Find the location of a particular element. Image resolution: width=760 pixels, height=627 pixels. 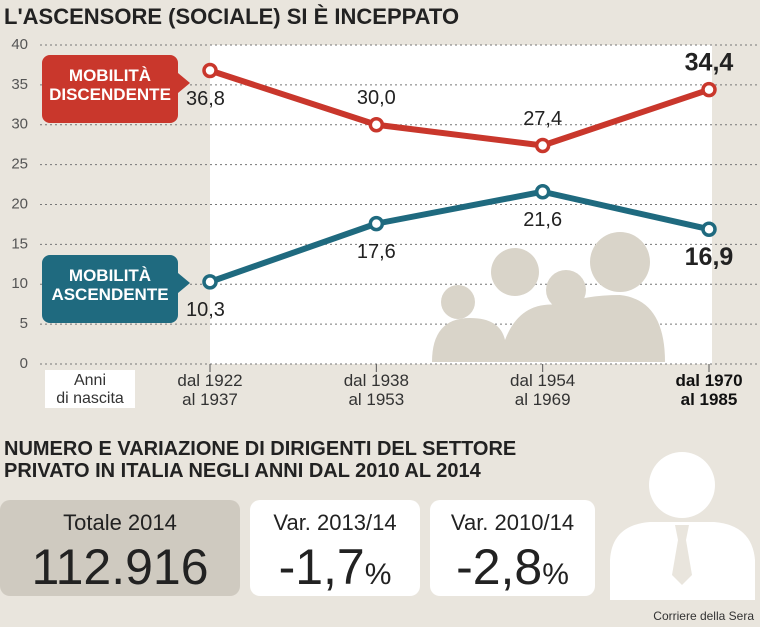

stat-value: -2,8% is located at coordinates (512, 567).